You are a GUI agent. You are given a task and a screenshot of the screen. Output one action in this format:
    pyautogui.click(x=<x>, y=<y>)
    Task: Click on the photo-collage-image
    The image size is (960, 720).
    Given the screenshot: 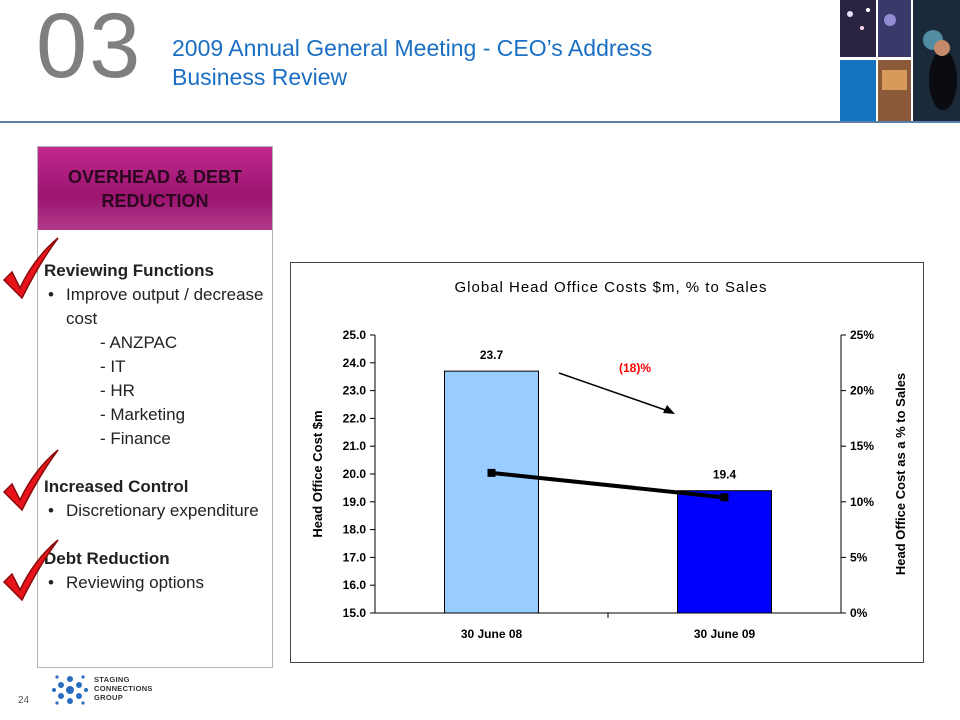 What is the action you would take?
    pyautogui.click(x=899, y=60)
    